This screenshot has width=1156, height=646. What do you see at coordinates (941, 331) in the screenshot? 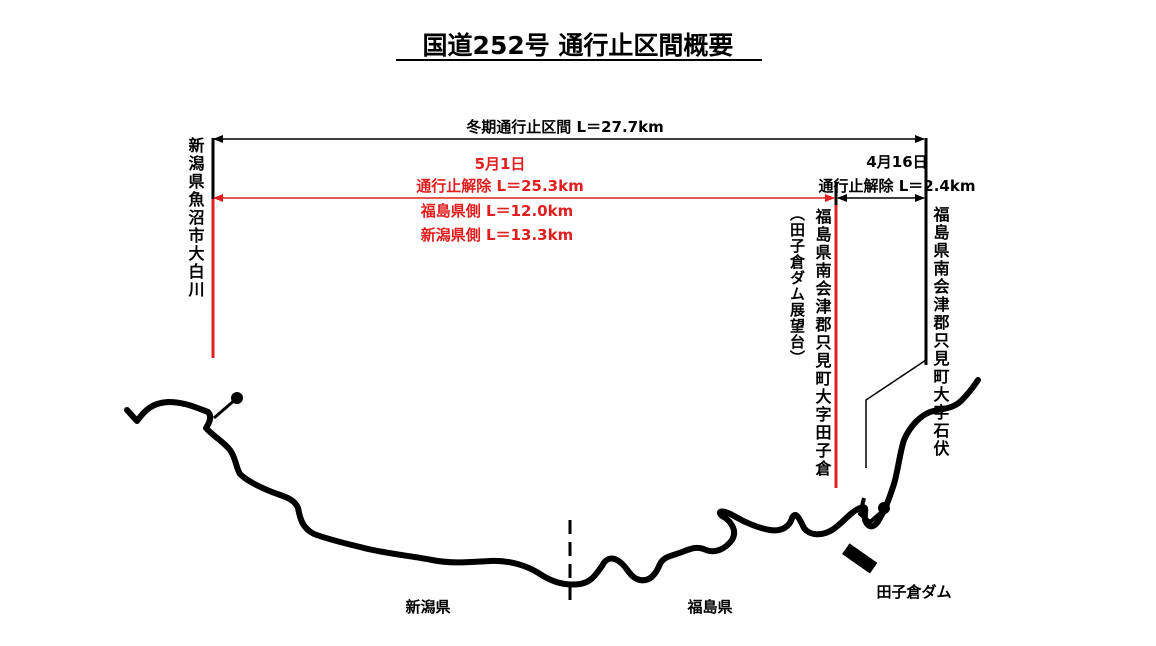
I see `fukushima-ishibushi-label: 福島県南会津郡只見町大字石伏` at bounding box center [941, 331].